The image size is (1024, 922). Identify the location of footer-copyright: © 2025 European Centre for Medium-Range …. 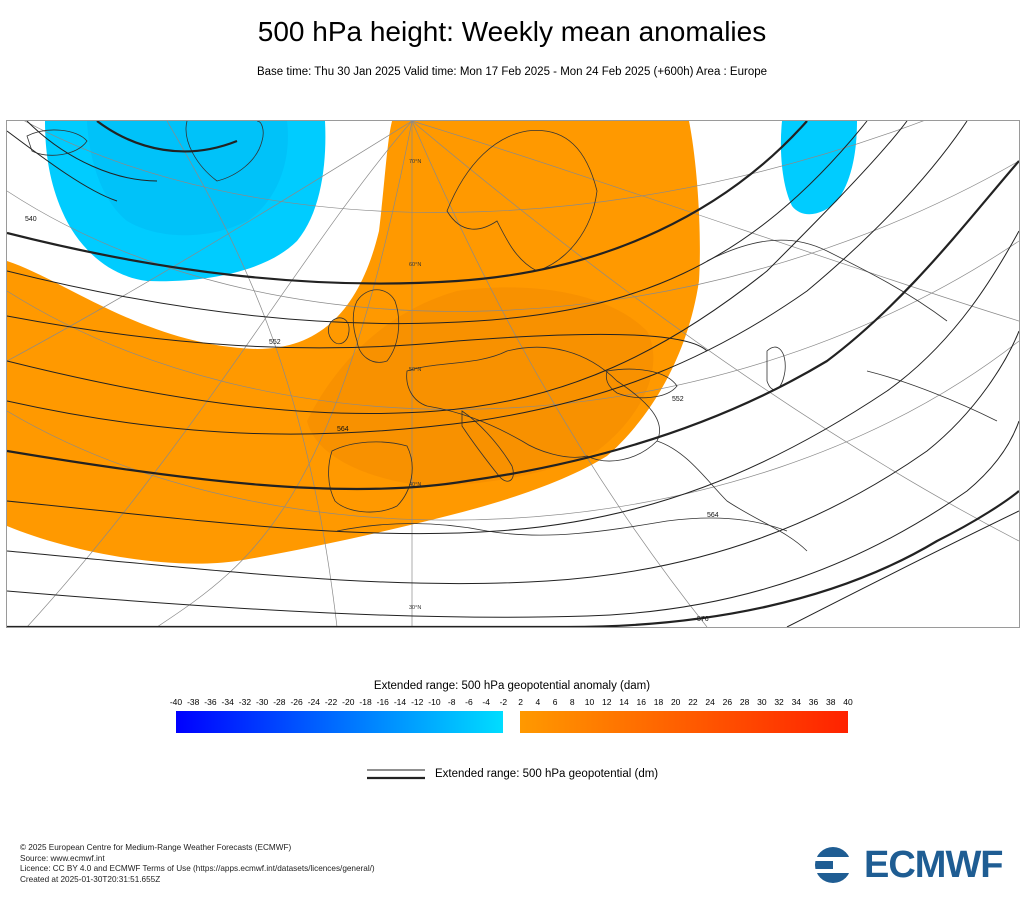
(156, 847).